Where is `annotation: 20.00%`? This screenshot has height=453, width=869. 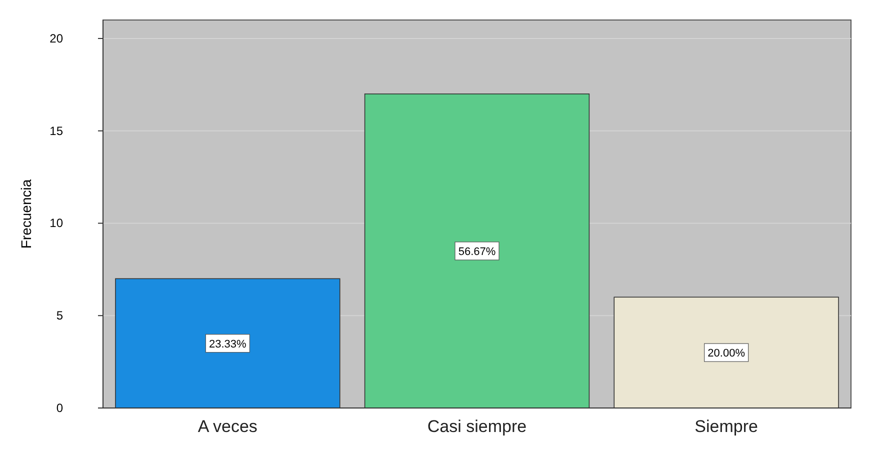
annotation: 20.00% is located at coordinates (727, 354).